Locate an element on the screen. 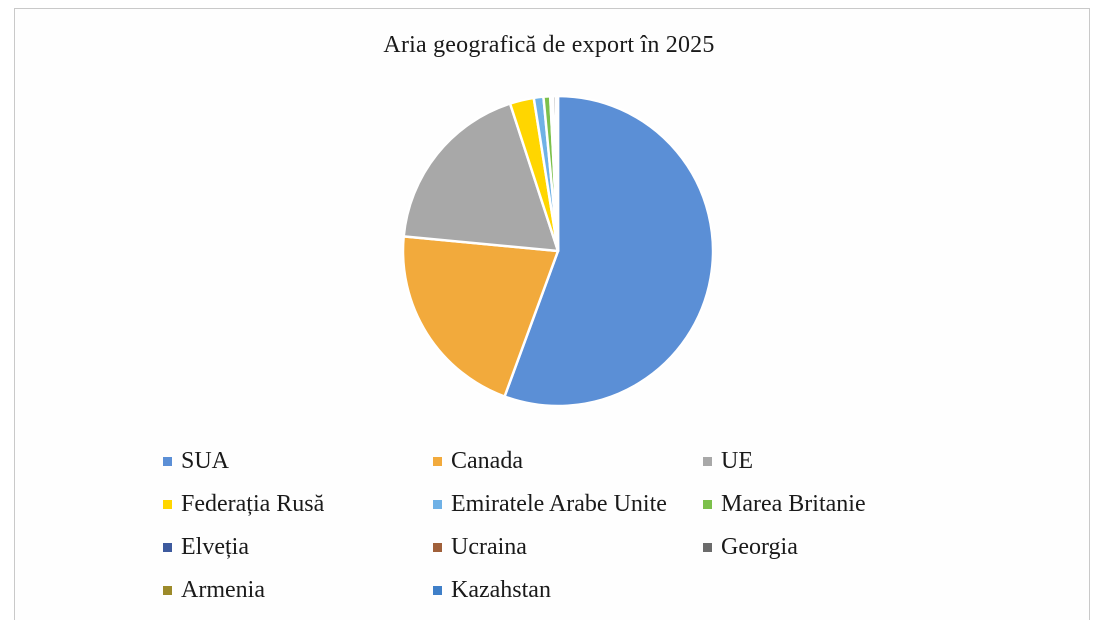 This screenshot has width=1098, height=621. legend-item: SUA is located at coordinates (196, 461).